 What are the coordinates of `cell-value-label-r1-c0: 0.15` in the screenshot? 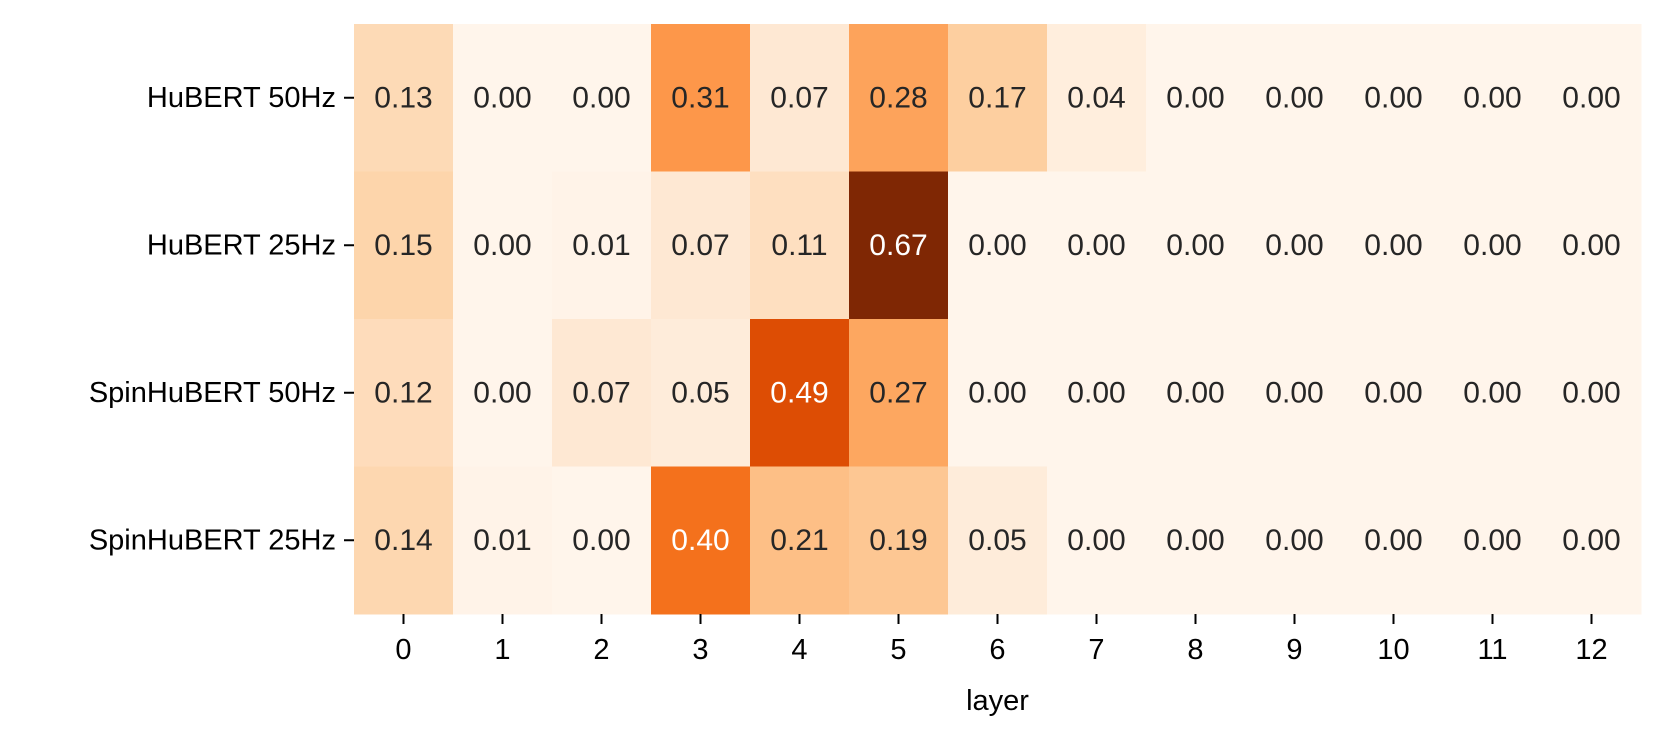 It's located at (403, 245).